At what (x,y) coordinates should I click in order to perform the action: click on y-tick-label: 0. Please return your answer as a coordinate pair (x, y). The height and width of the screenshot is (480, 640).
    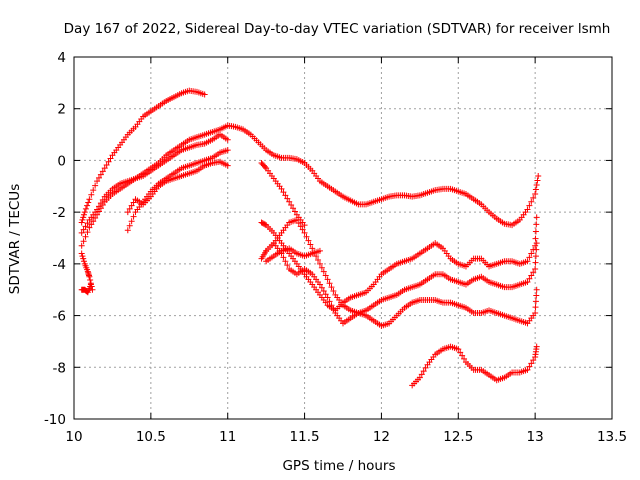
    Looking at the image, I should click on (61, 161).